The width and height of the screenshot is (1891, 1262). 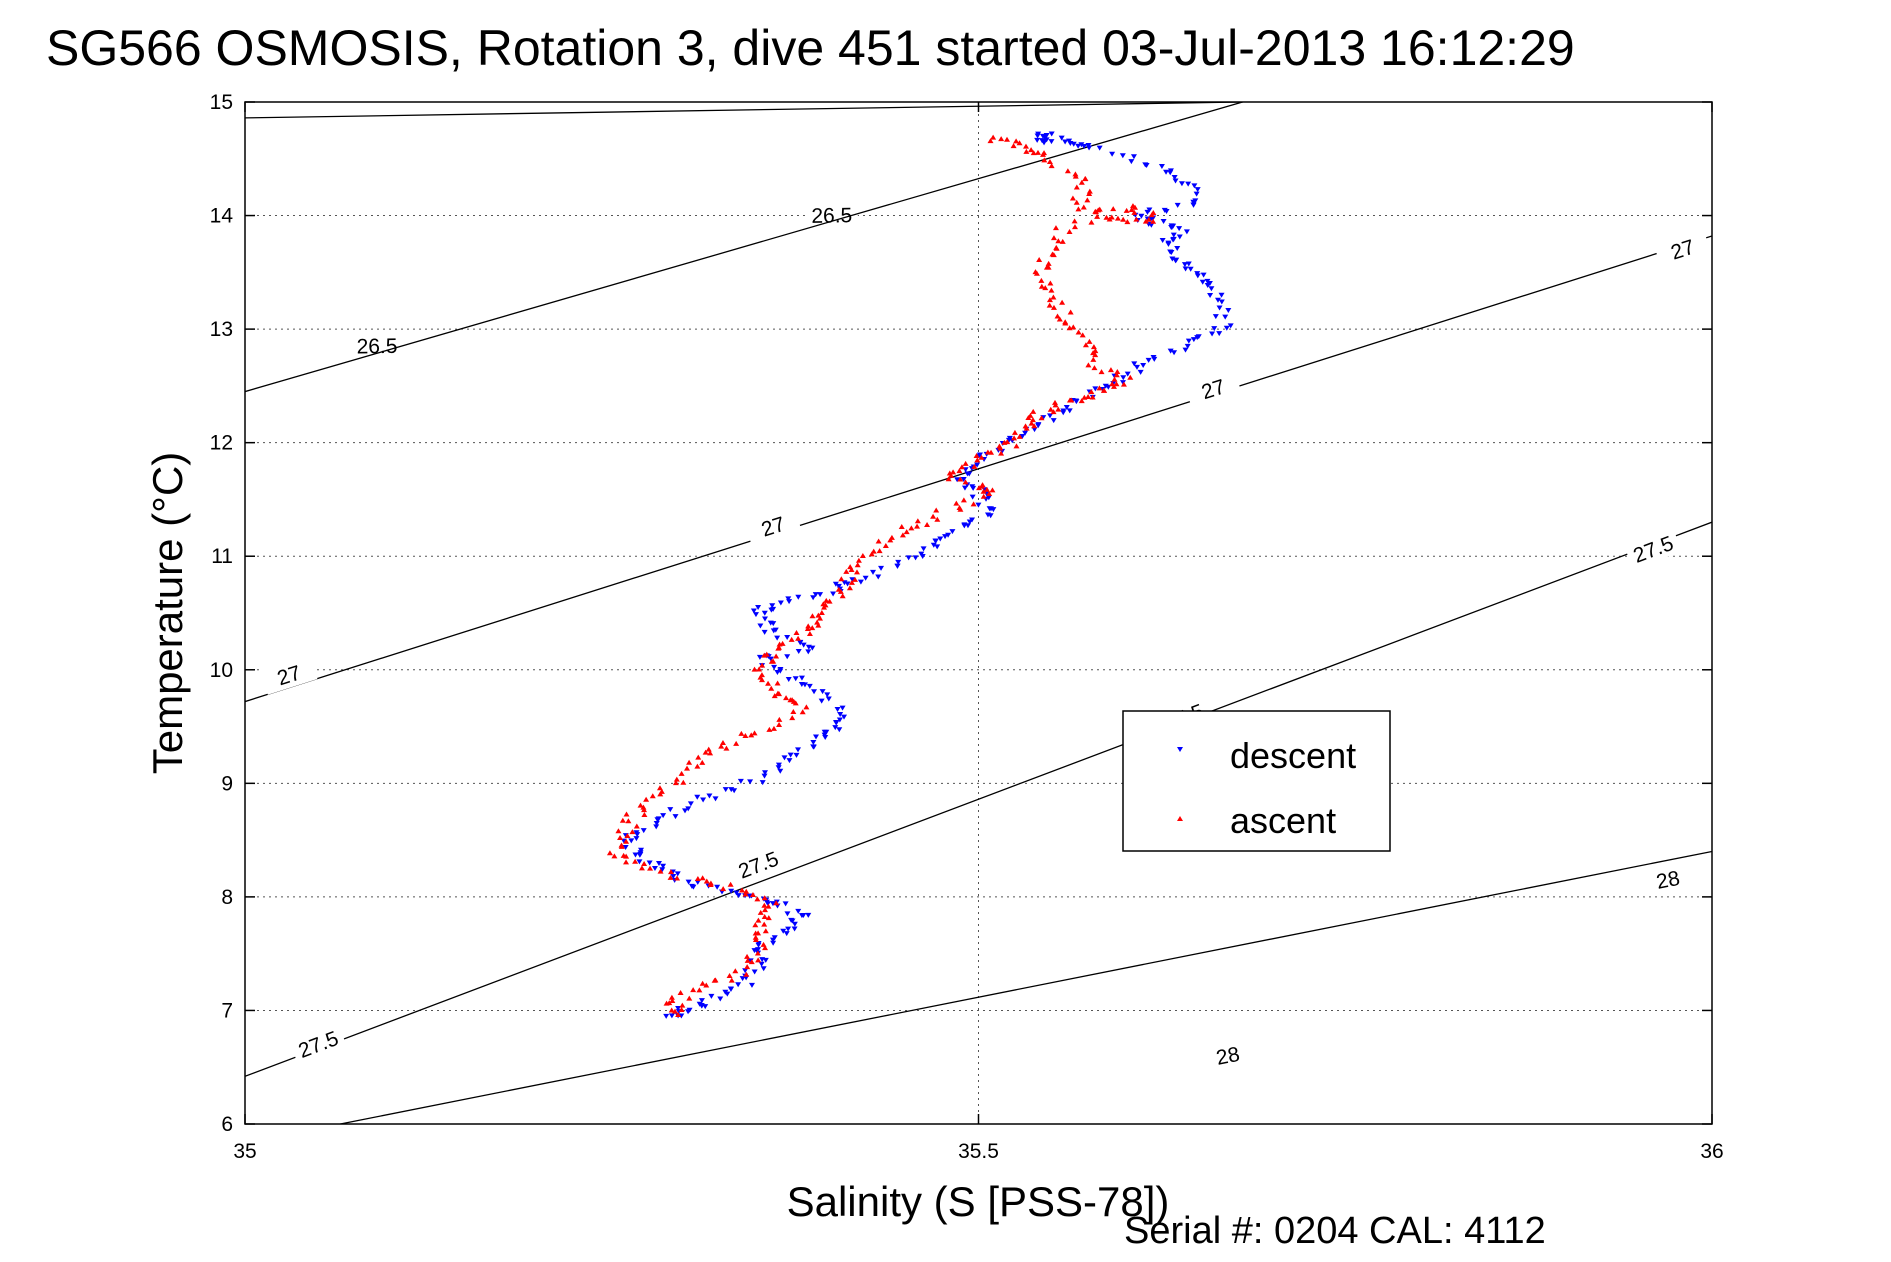 What do you see at coordinates (978, 1151) in the screenshot?
I see `x-tick-label: 35.5` at bounding box center [978, 1151].